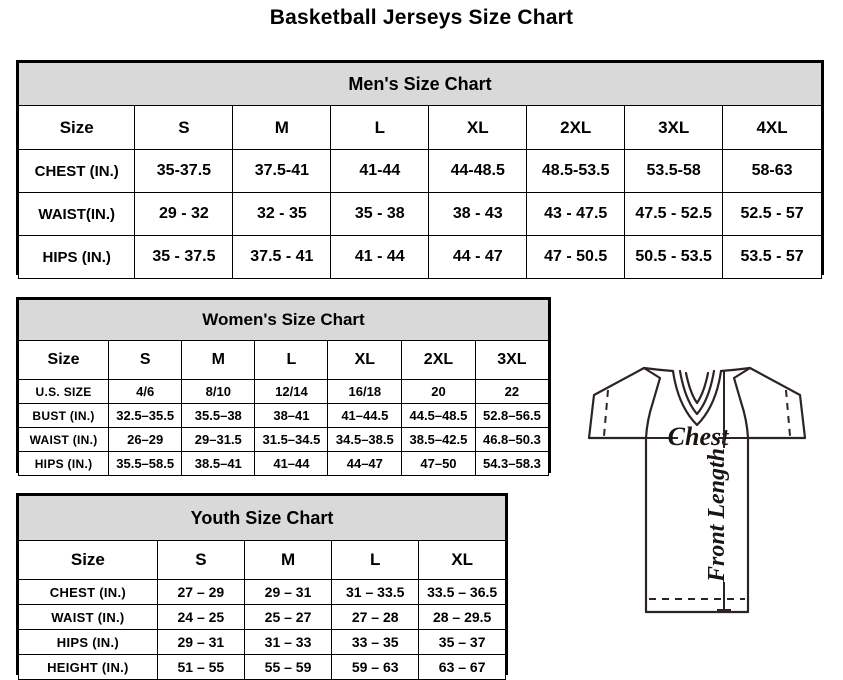 Image resolution: width=843 pixels, height=680 pixels. I want to click on jersey-vneck-middle, so click(697, 392).